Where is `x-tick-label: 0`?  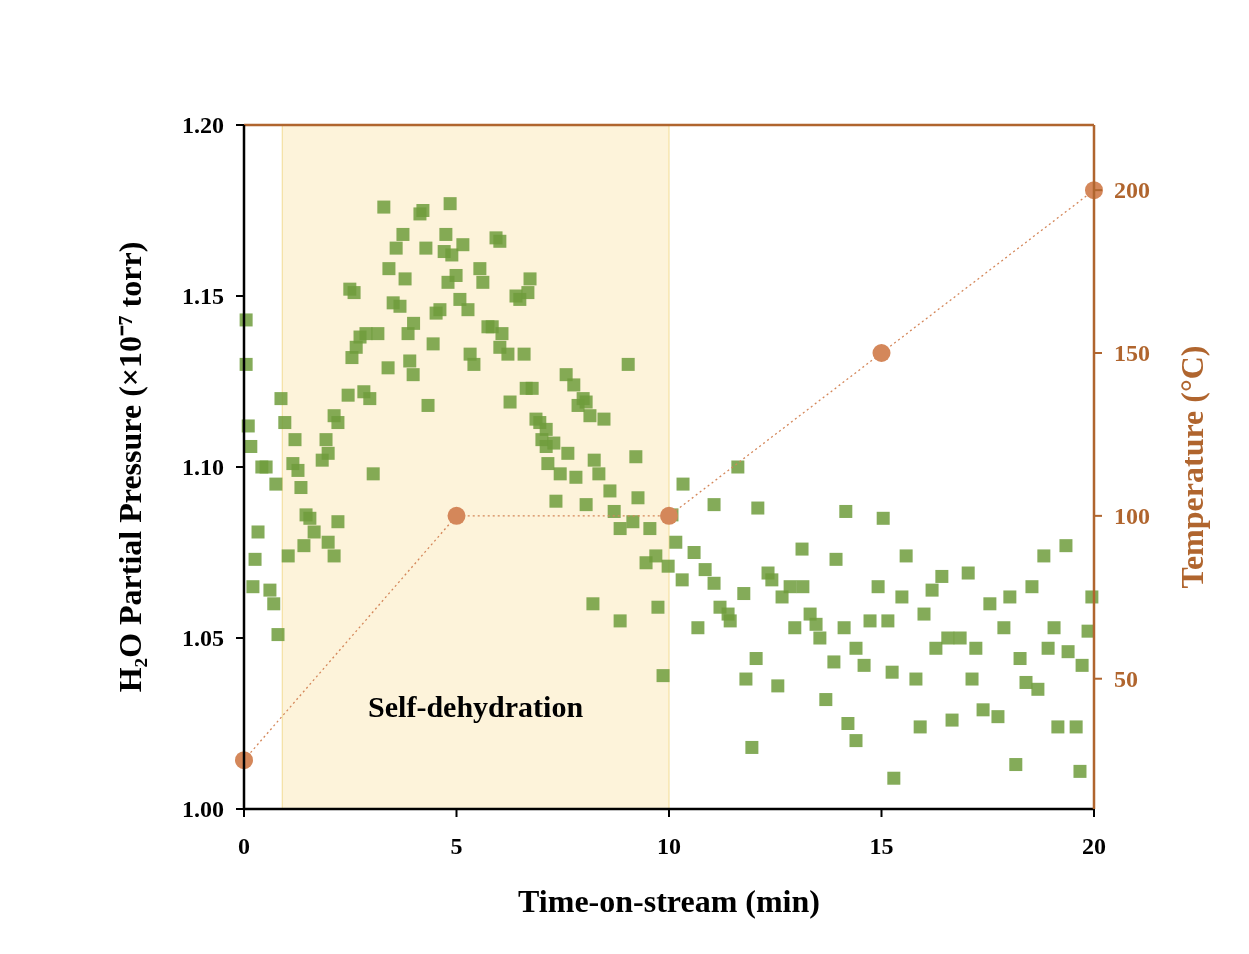
x-tick-label: 0 is located at coordinates (244, 846).